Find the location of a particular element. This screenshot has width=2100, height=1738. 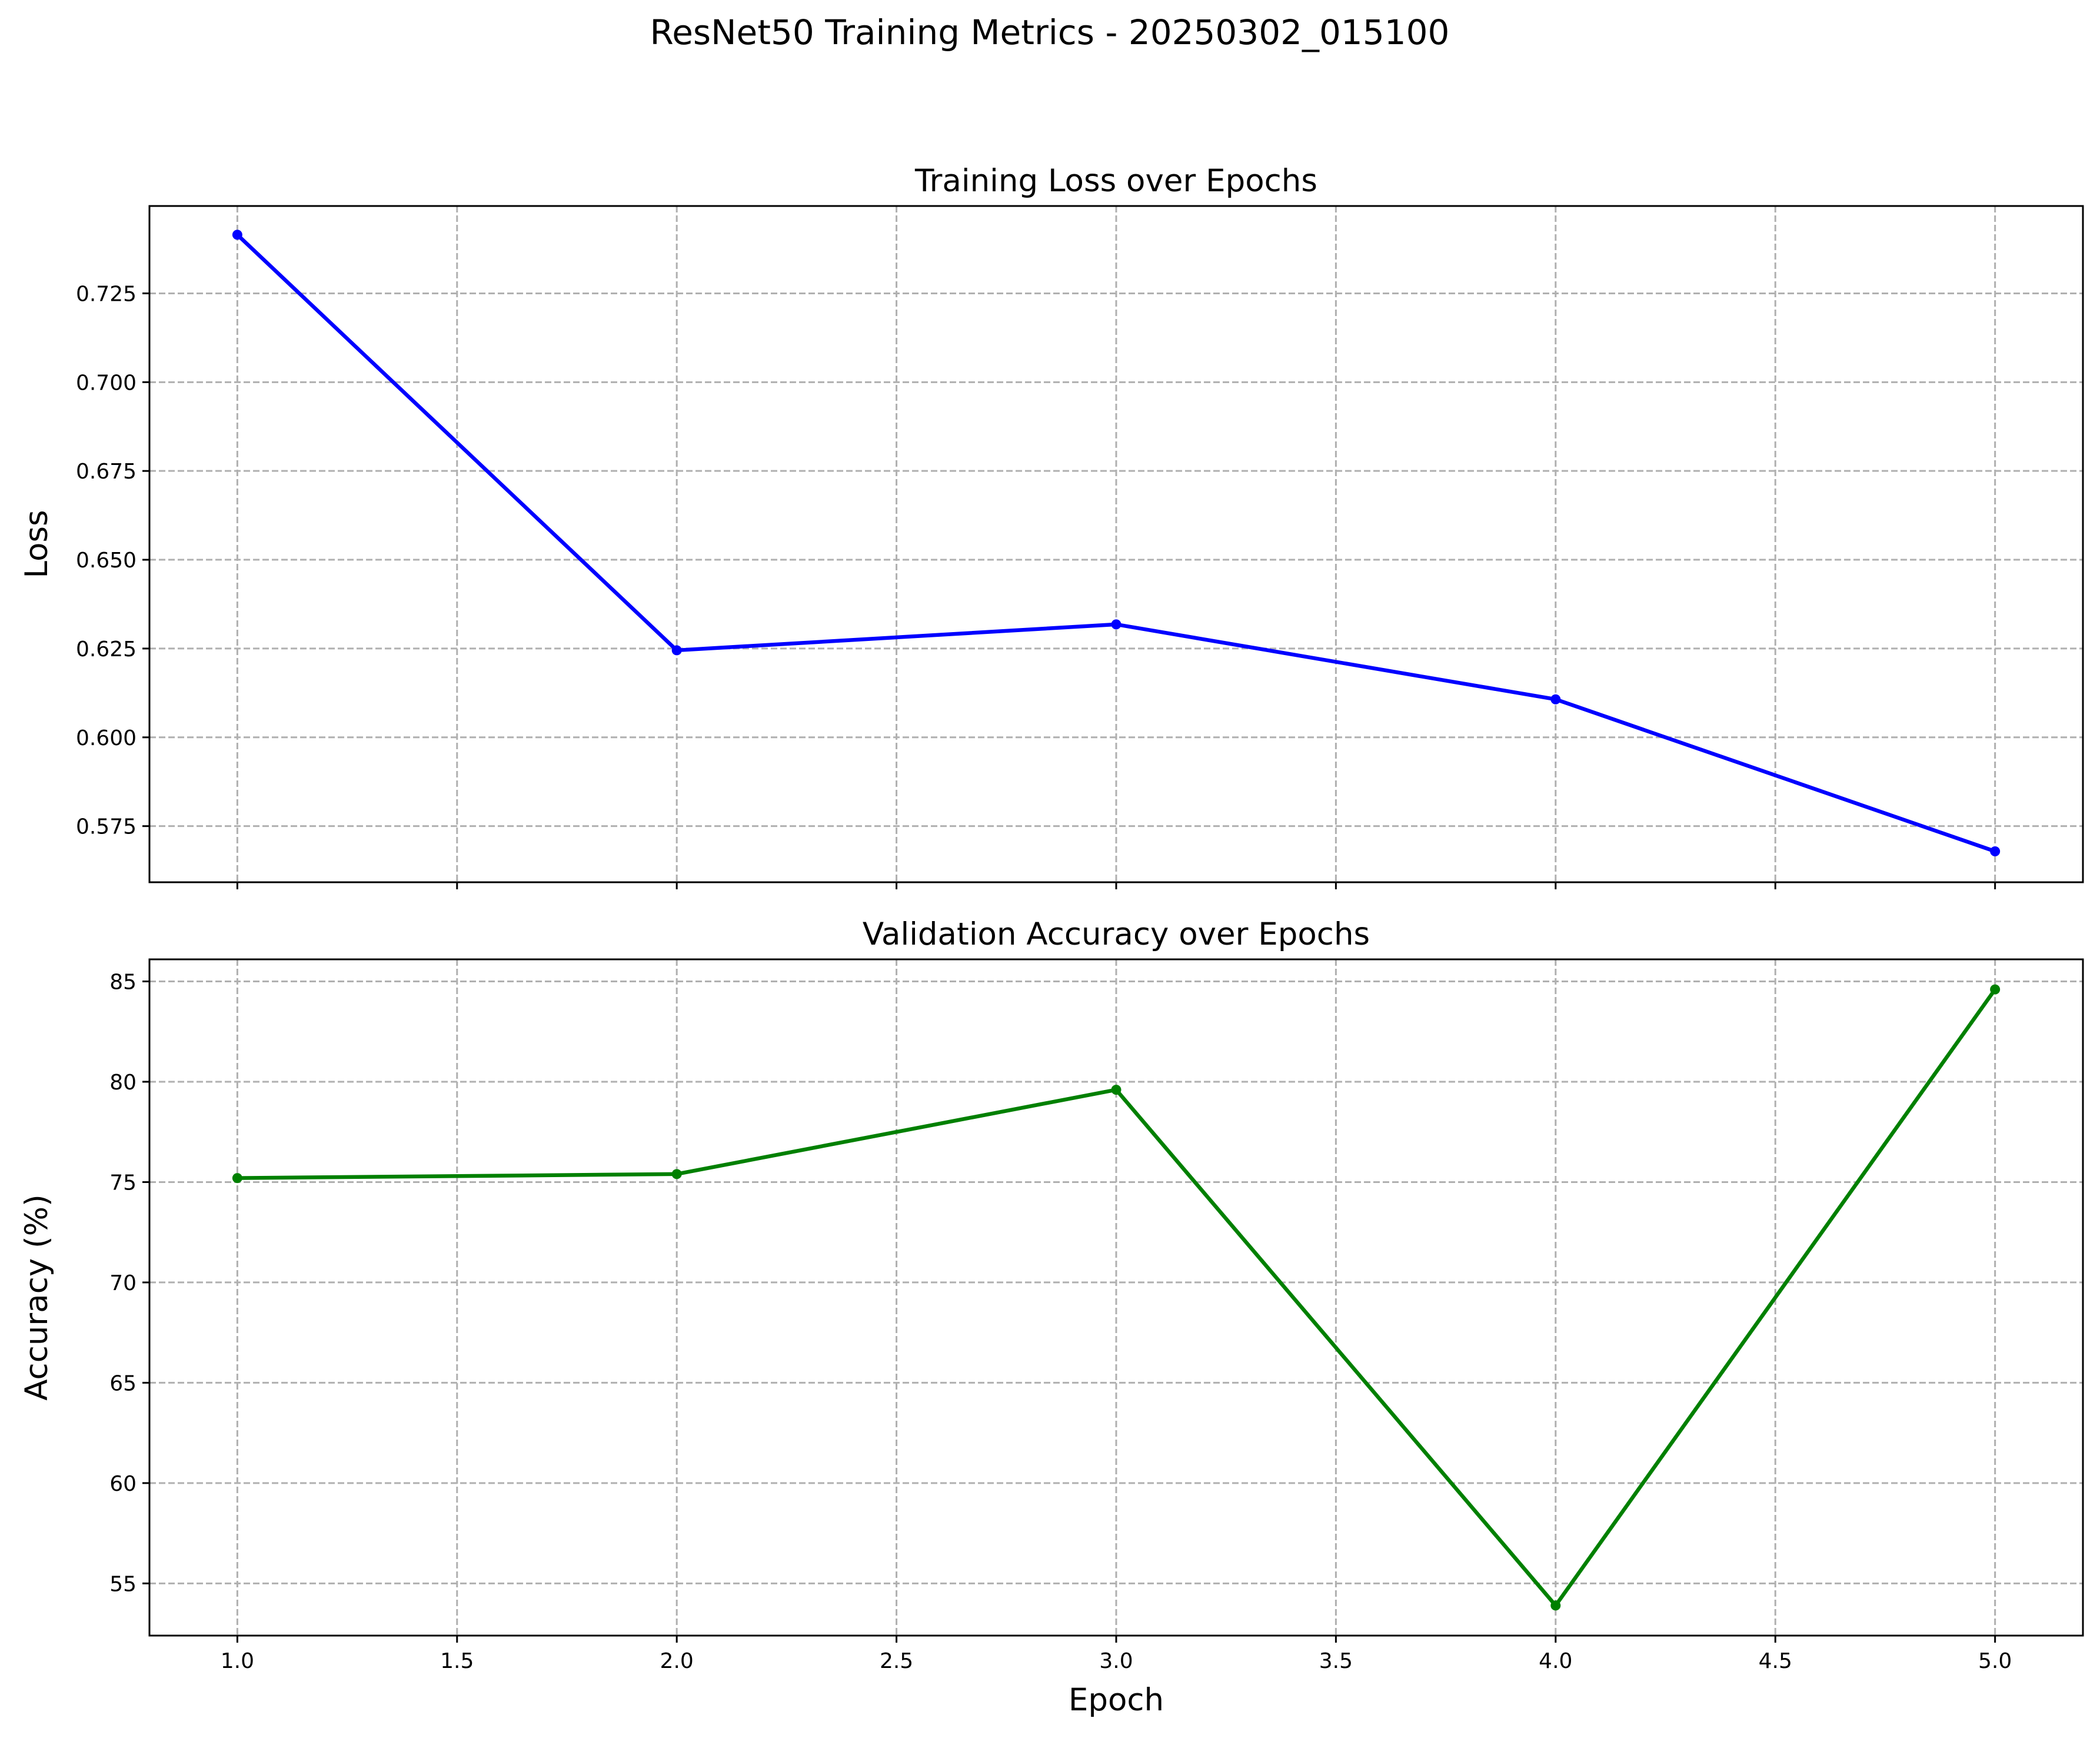

x-tick-label: 4.0 is located at coordinates (1555, 1661).